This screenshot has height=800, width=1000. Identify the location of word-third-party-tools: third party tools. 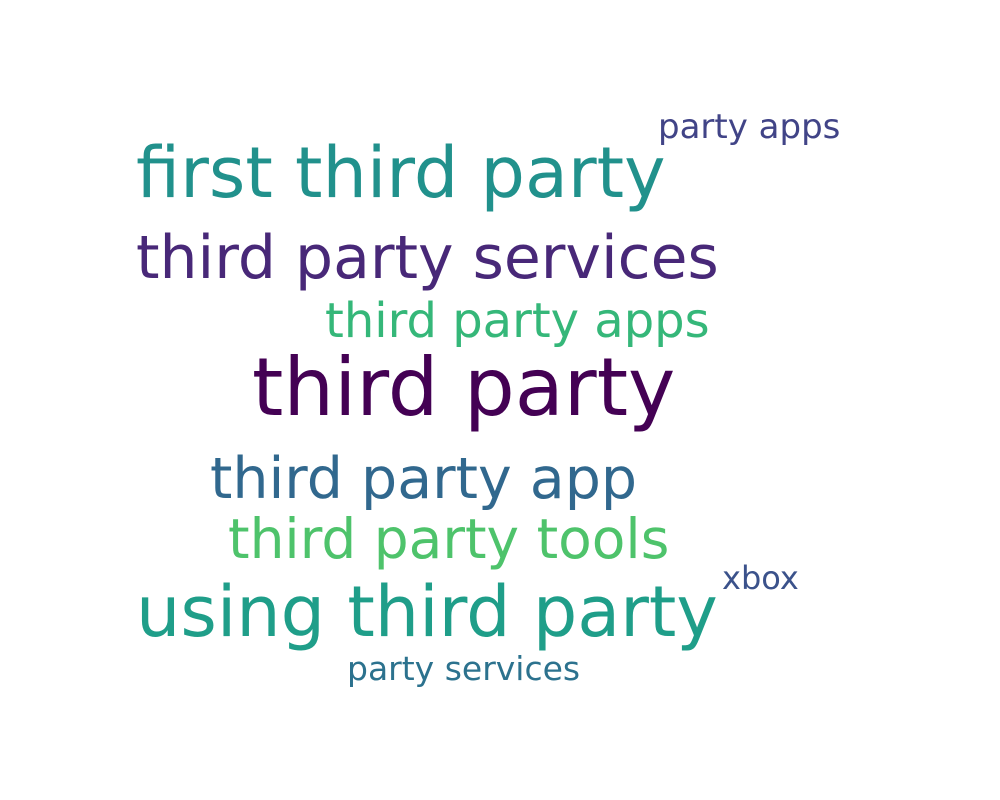
(449, 539).